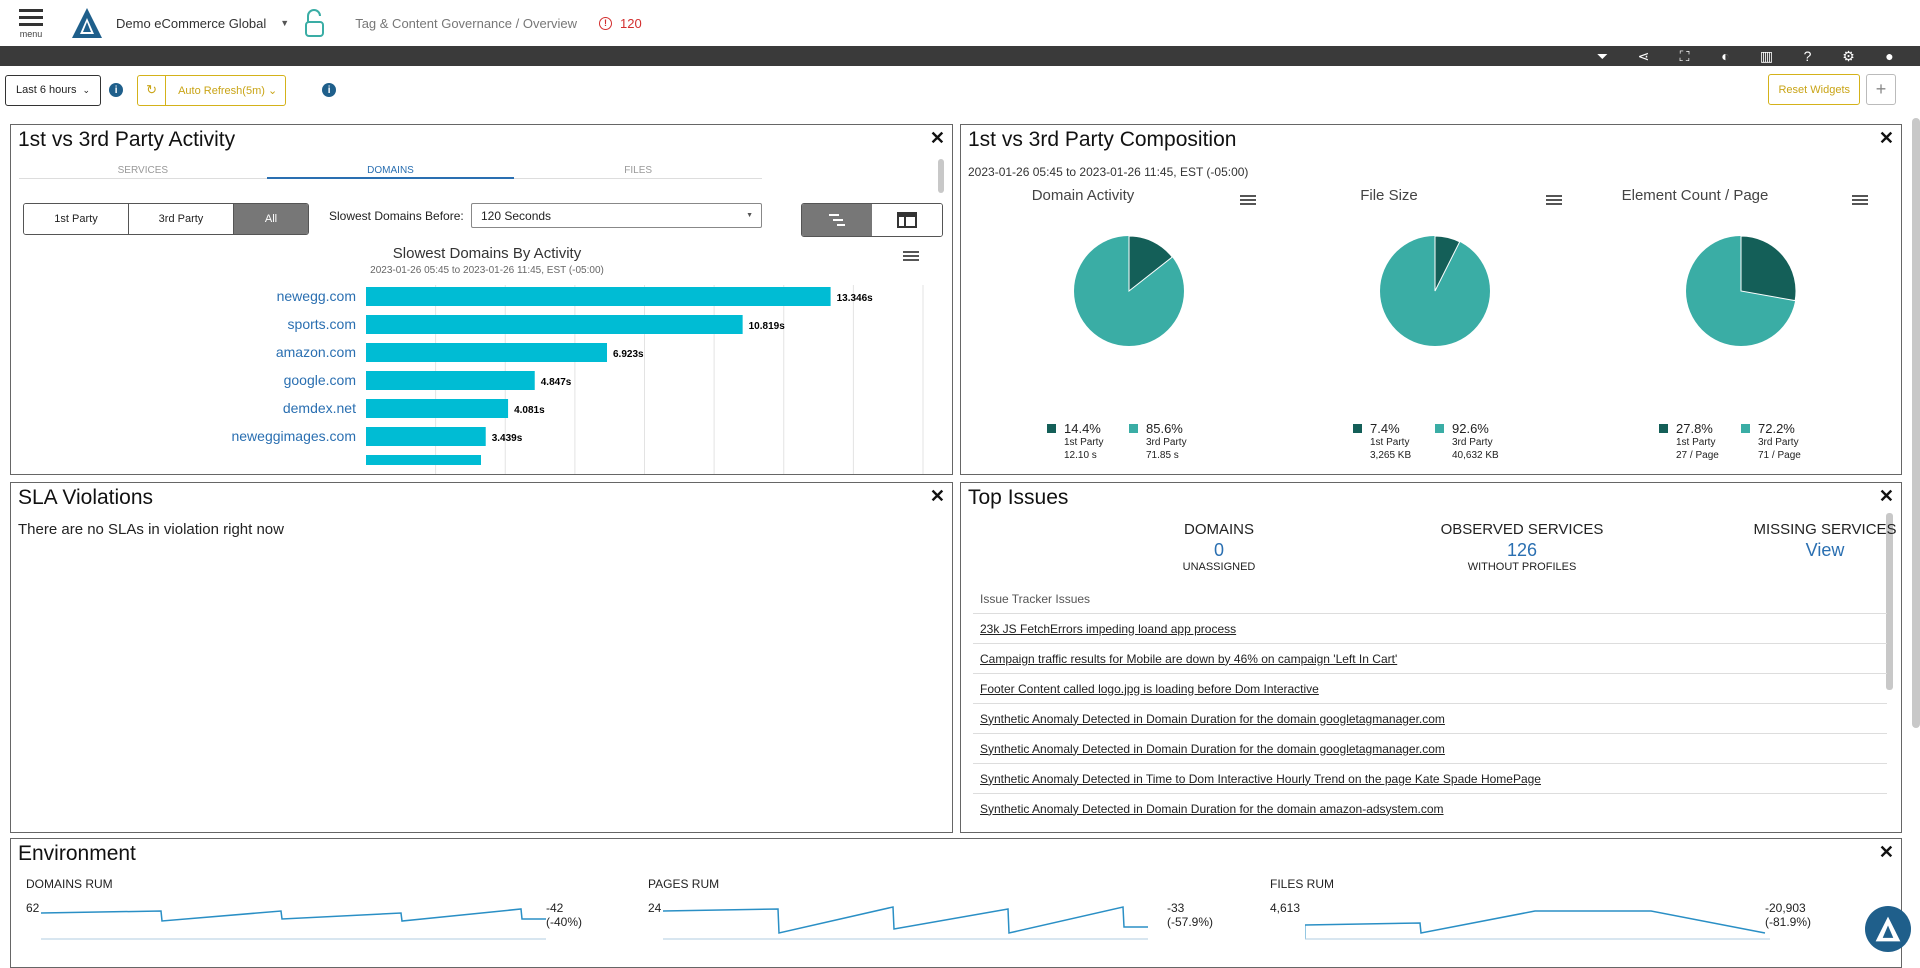 Image resolution: width=1920 pixels, height=968 pixels. Describe the element at coordinates (322, 324) in the screenshot. I see `category-label: sports.com` at that location.